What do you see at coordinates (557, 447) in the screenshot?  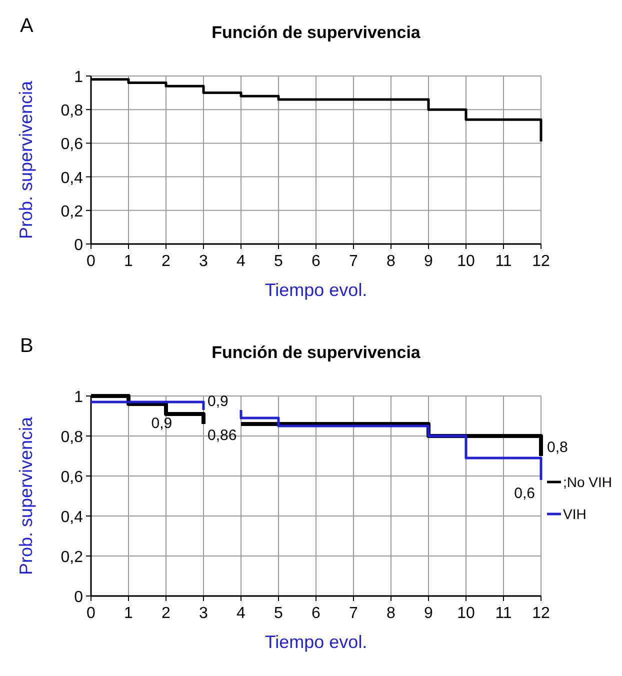 I see `annotation: 0,8` at bounding box center [557, 447].